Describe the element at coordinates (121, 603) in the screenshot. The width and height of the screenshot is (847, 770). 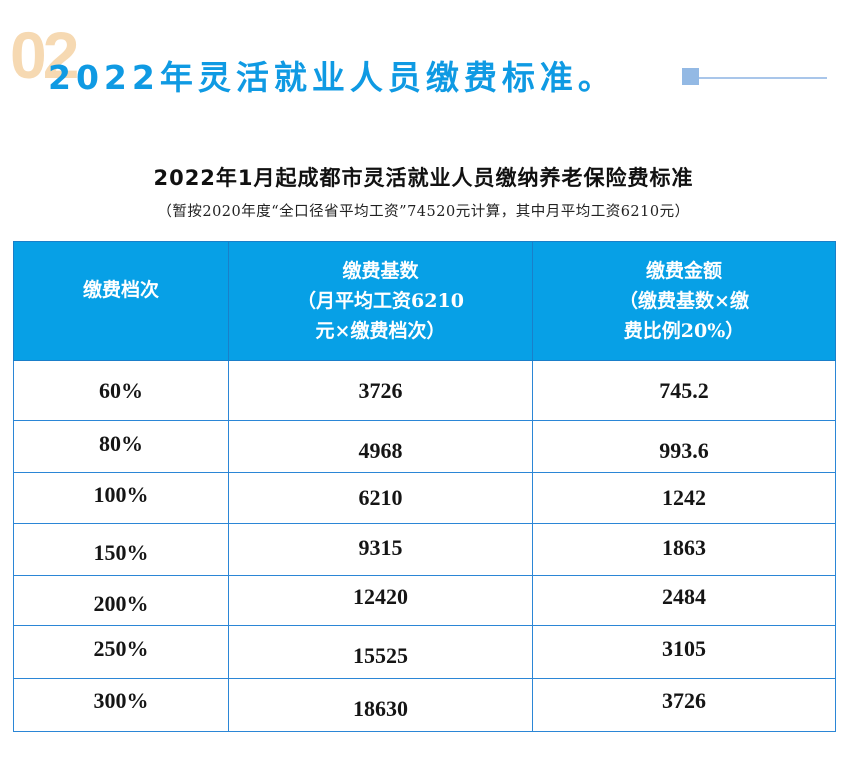
I see `cell-text: 200%` at that location.